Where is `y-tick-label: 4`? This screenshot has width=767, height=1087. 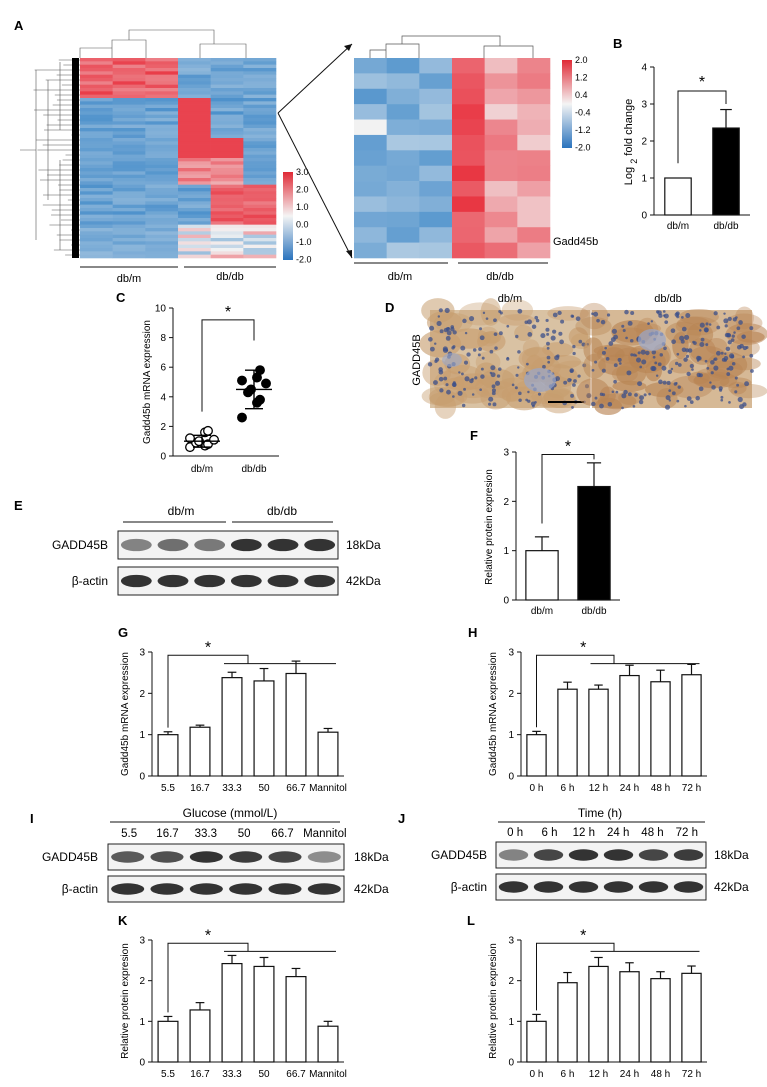 y-tick-label: 4 is located at coordinates (163, 397).